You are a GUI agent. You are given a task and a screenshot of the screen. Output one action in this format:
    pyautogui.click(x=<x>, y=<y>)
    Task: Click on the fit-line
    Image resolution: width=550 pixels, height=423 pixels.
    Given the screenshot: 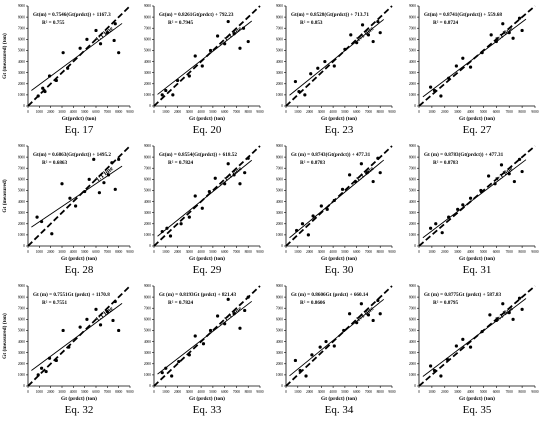 What is the action you would take?
    pyautogui.click(x=474, y=58)
    